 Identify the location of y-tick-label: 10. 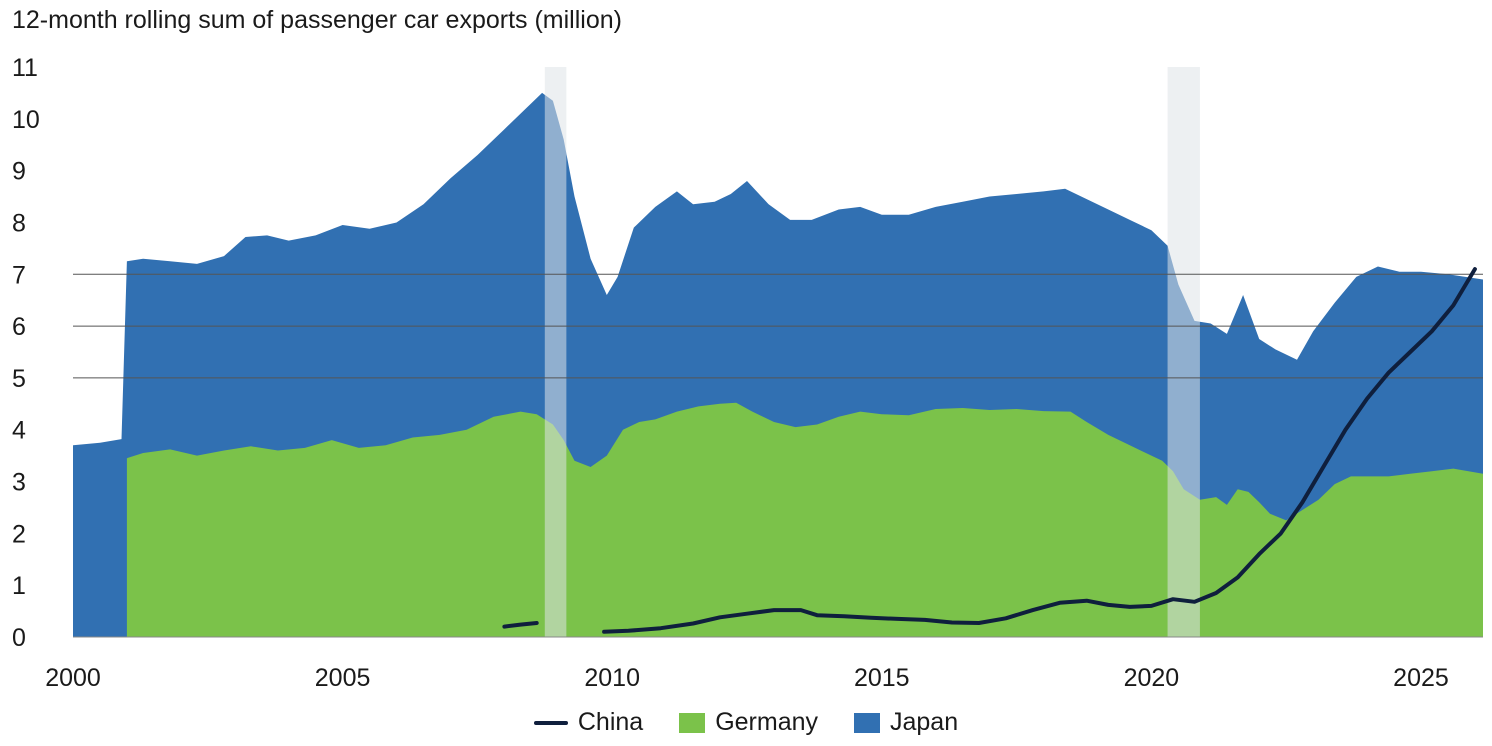
(26, 120).